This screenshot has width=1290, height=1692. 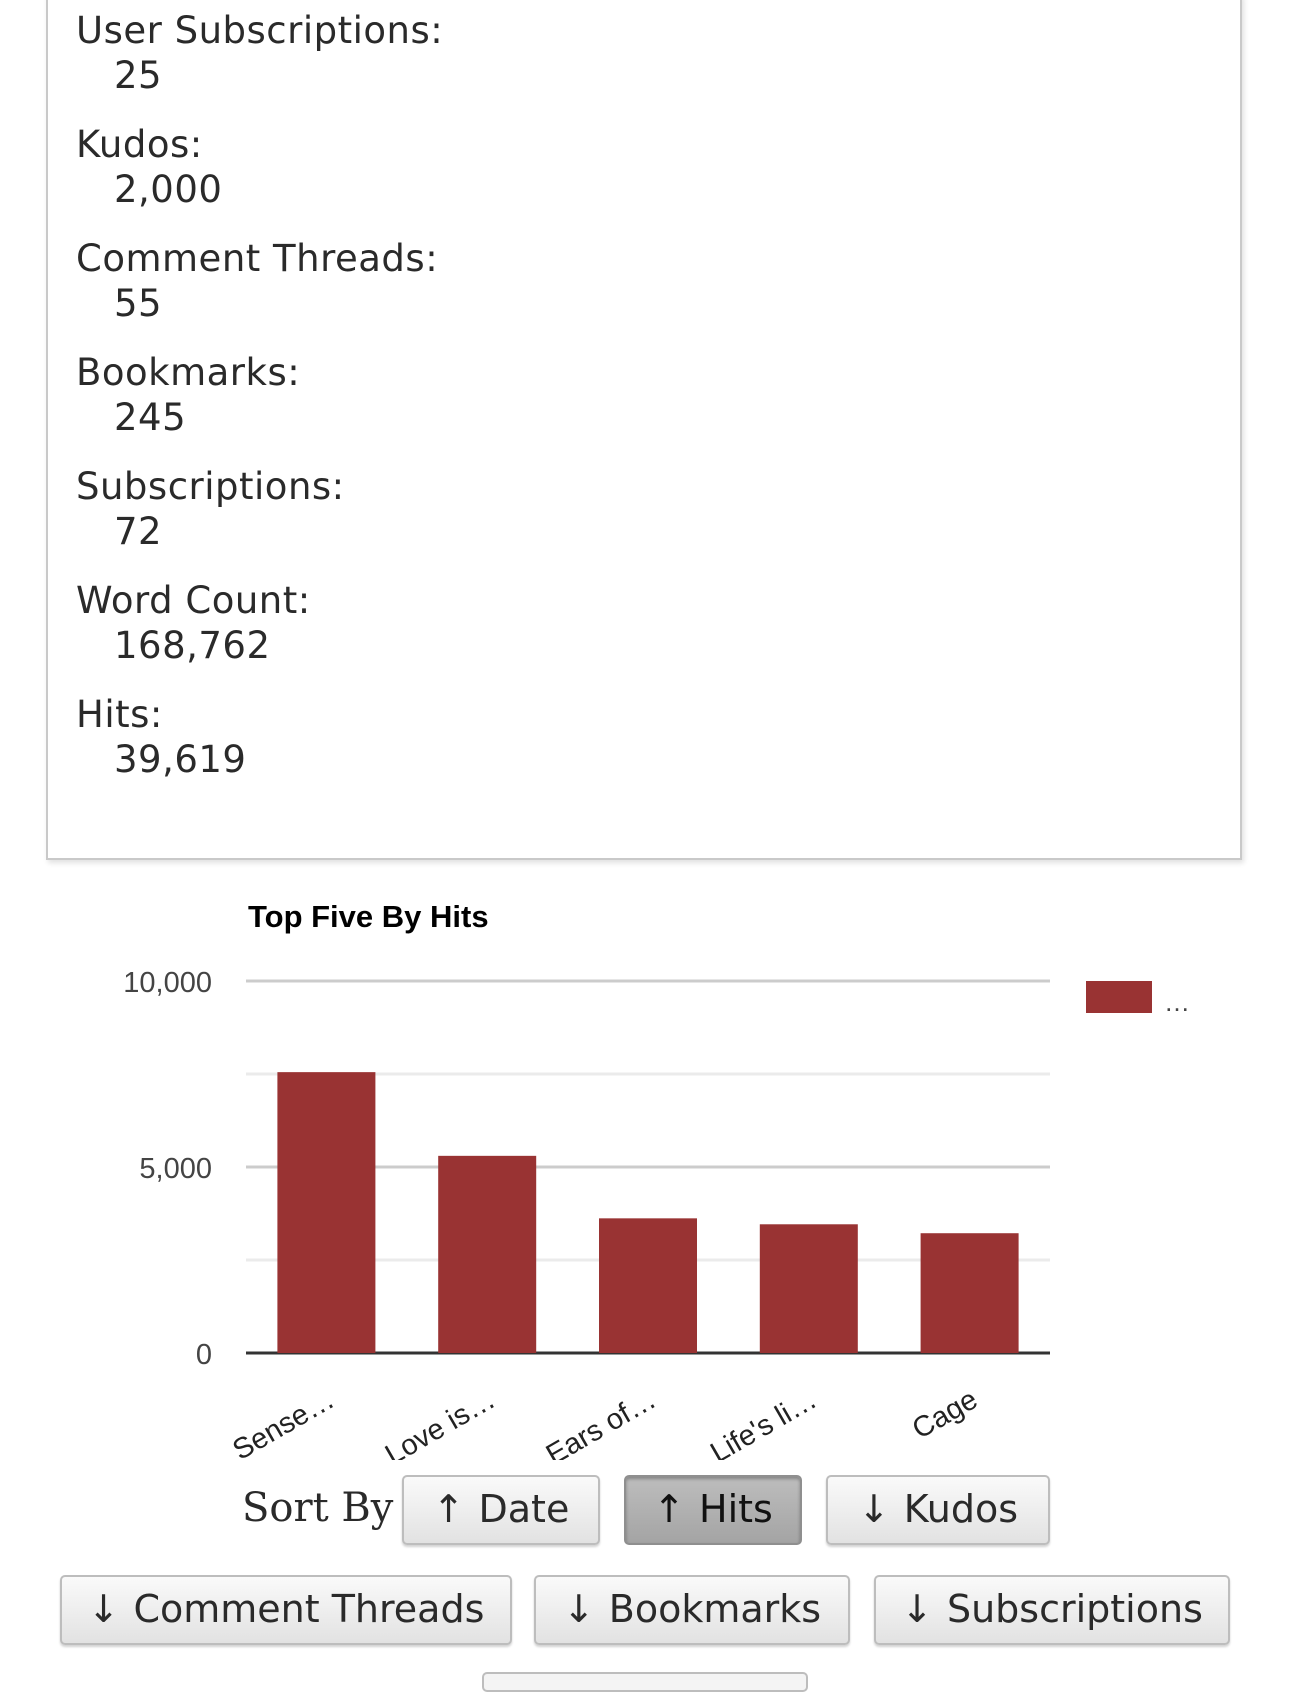 I want to click on button-label: Kudos, so click(x=961, y=1509).